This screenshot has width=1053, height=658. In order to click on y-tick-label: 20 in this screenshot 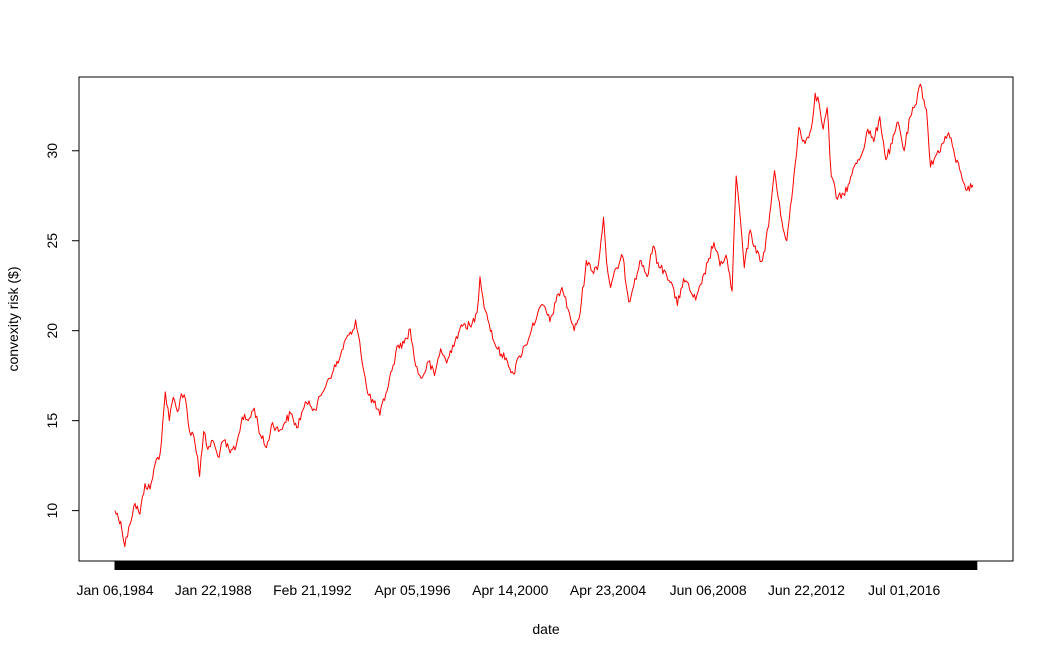, I will do `click(52, 331)`.